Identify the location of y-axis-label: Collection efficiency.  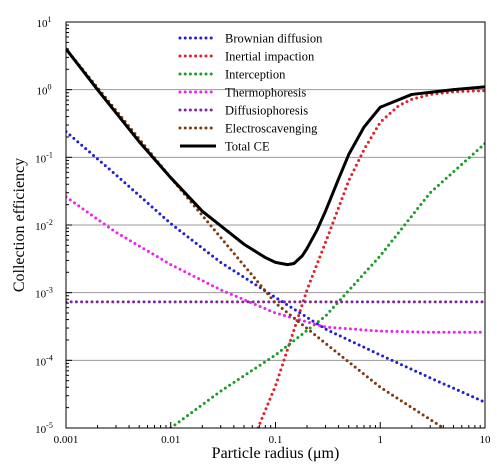
(19, 225).